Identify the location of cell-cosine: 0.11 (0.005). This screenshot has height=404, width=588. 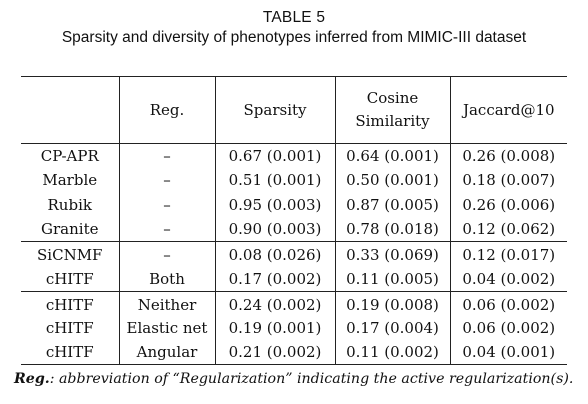
(393, 279).